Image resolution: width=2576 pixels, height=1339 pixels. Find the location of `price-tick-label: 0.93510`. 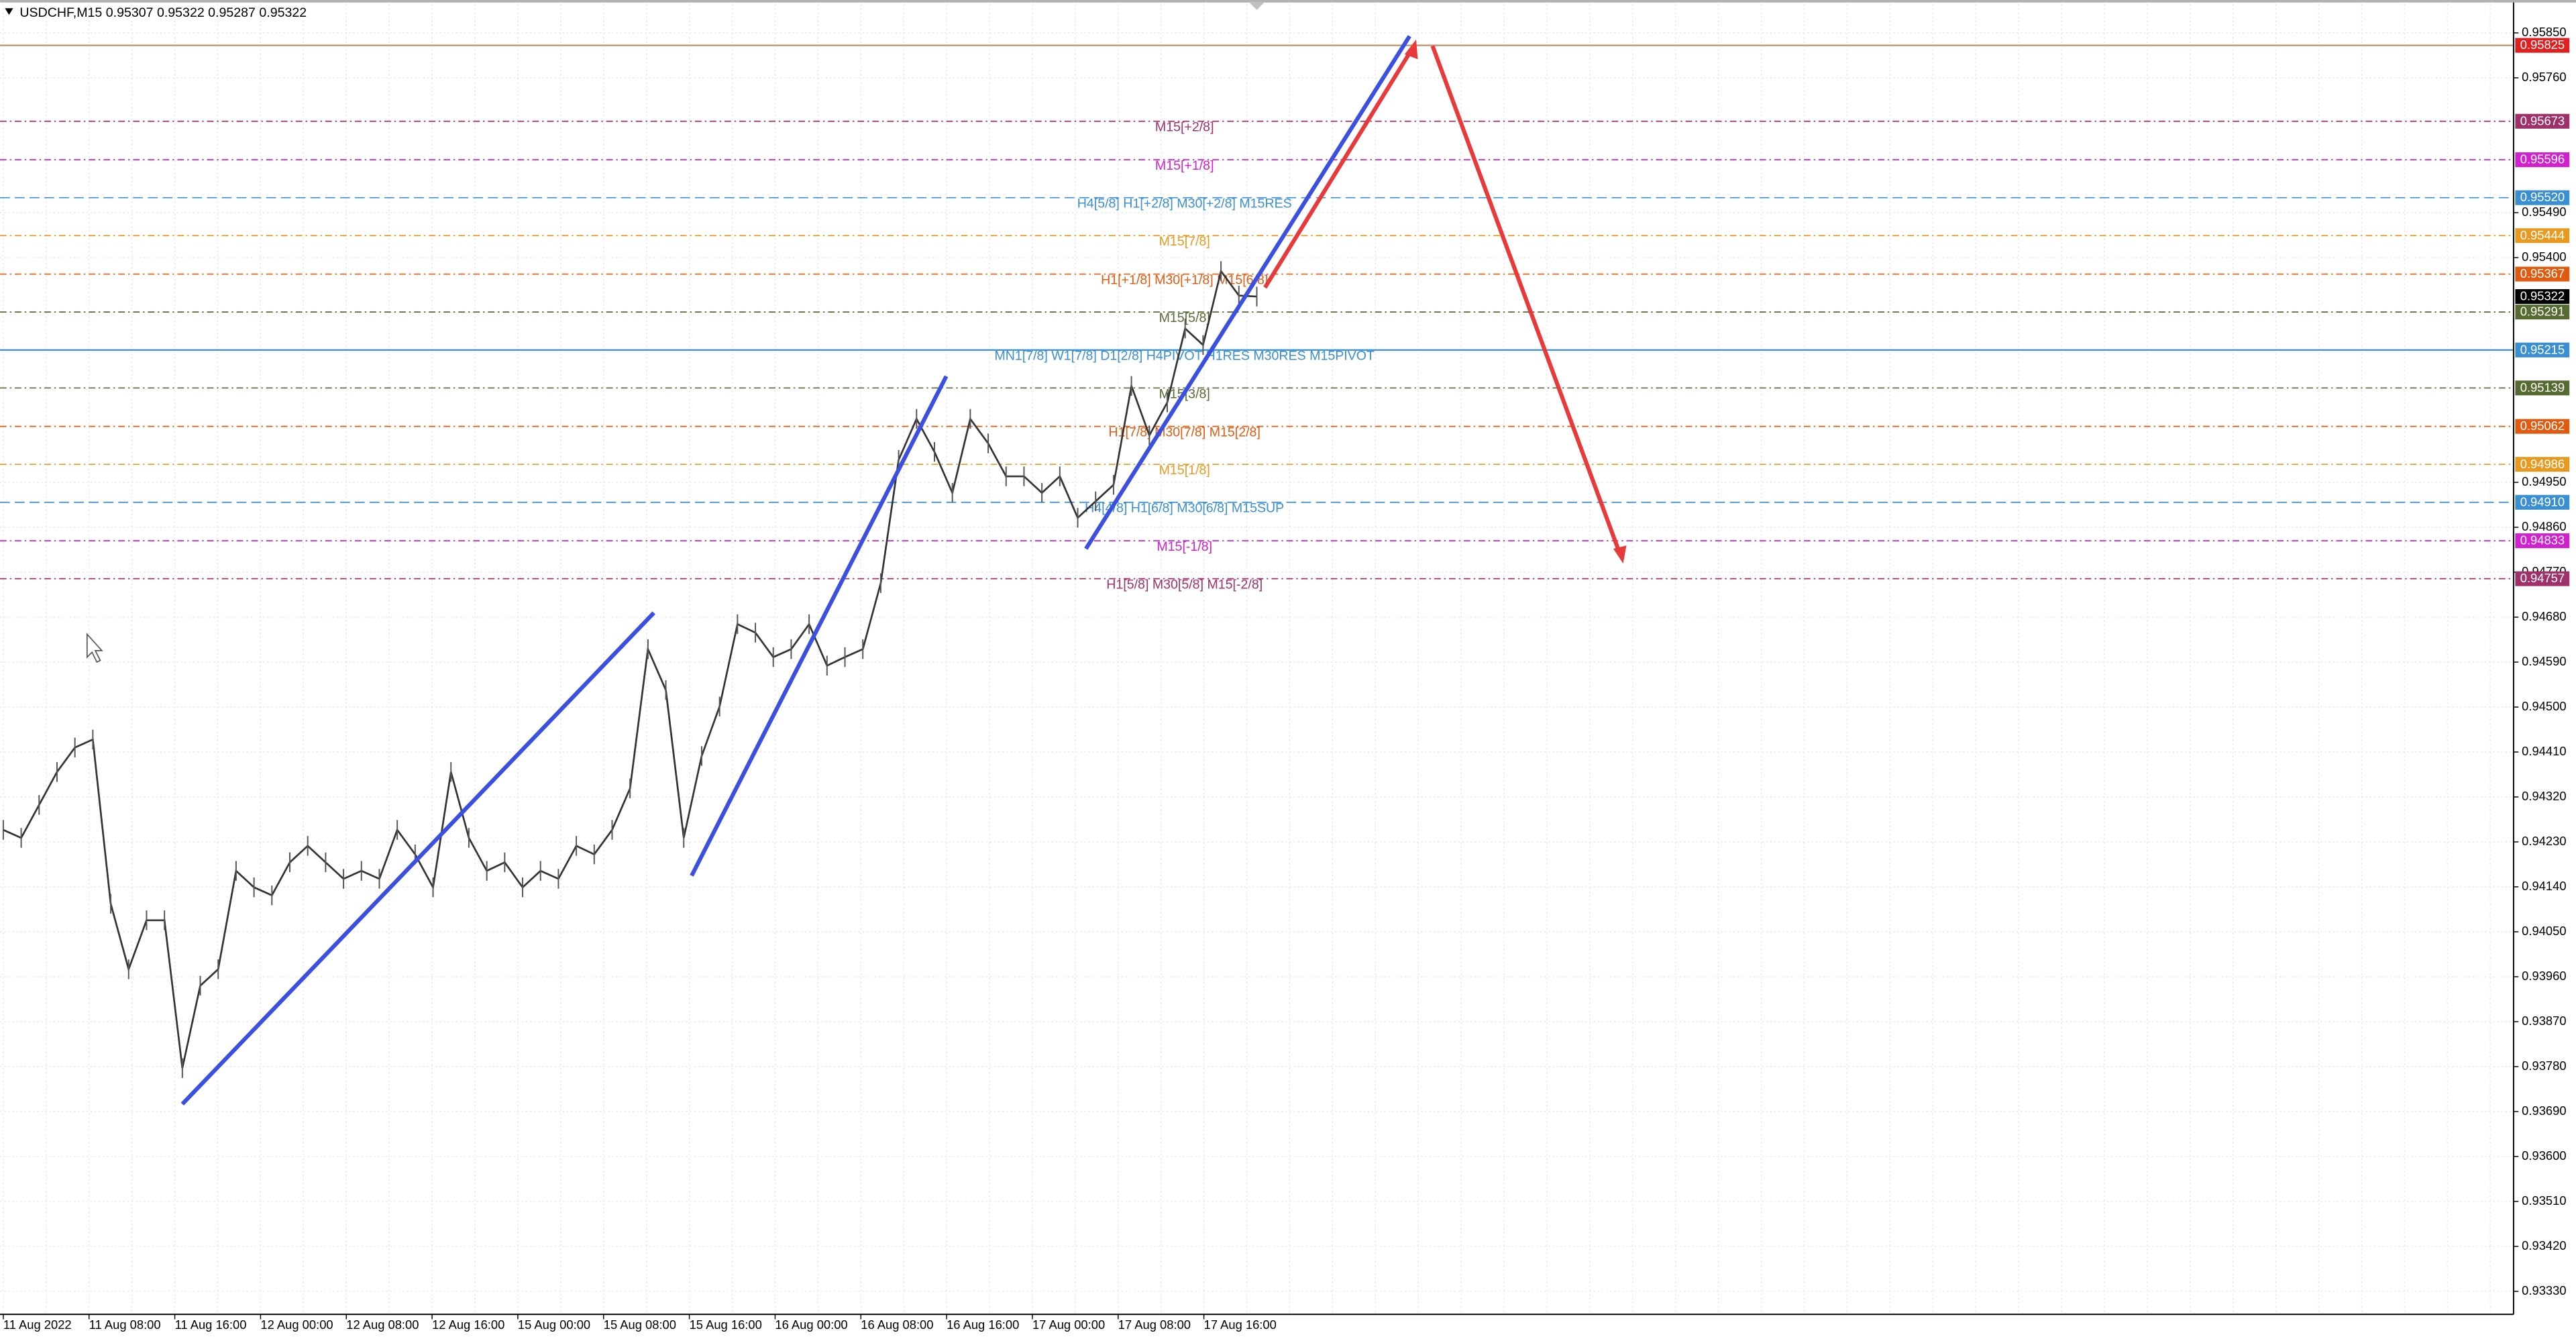

price-tick-label: 0.93510 is located at coordinates (2544, 1200).